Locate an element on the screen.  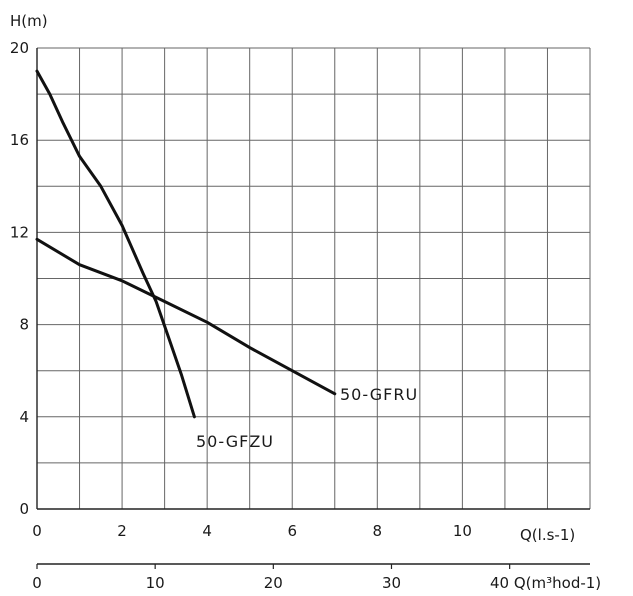
x2-axis-label: 40 Q(m³hod-1) is located at coordinates (545, 583).